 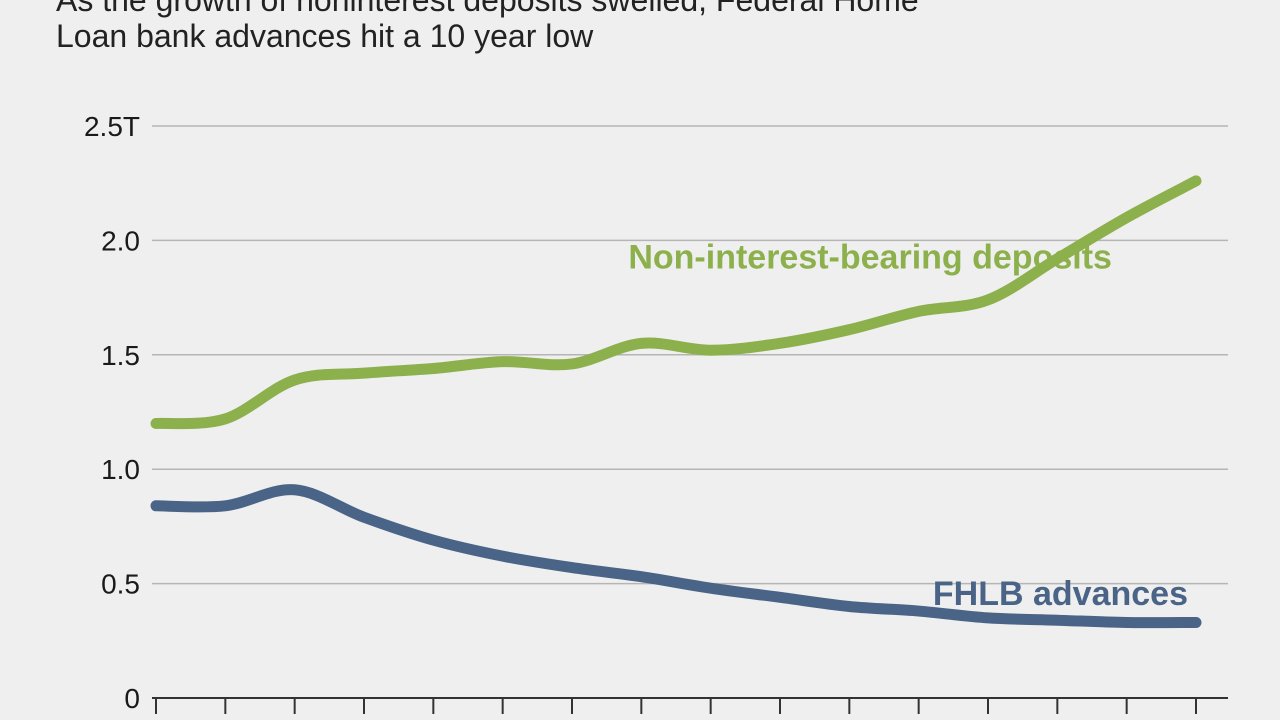 What do you see at coordinates (120, 240) in the screenshot?
I see `y-tick-label: 2.0` at bounding box center [120, 240].